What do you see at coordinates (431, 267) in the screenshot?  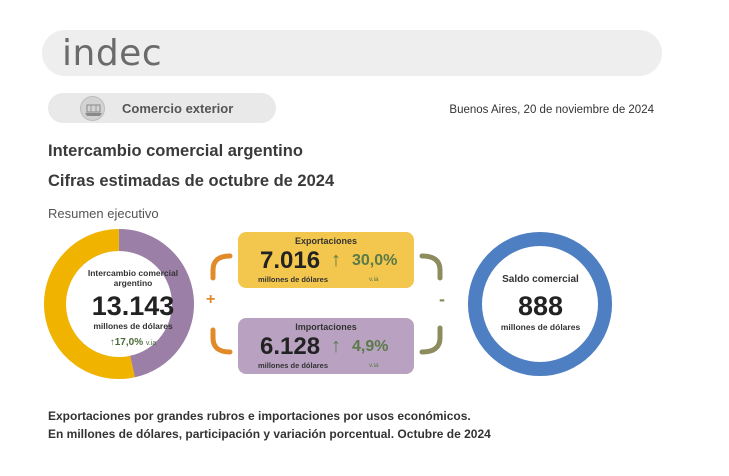 I see `minus-bracket-top` at bounding box center [431, 267].